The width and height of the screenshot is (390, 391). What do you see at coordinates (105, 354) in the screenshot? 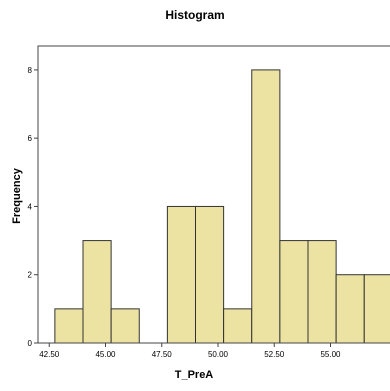
I see `x-tick-label-1: 45.00` at bounding box center [105, 354].